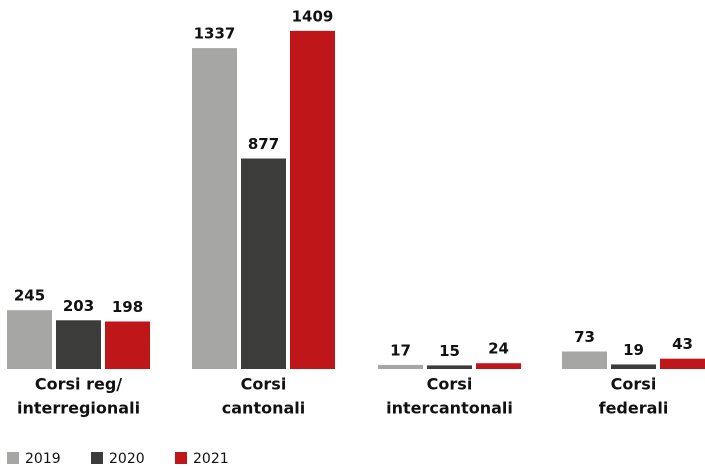 The image size is (705, 469). I want to click on category-label: Corsi reg/, so click(78, 384).